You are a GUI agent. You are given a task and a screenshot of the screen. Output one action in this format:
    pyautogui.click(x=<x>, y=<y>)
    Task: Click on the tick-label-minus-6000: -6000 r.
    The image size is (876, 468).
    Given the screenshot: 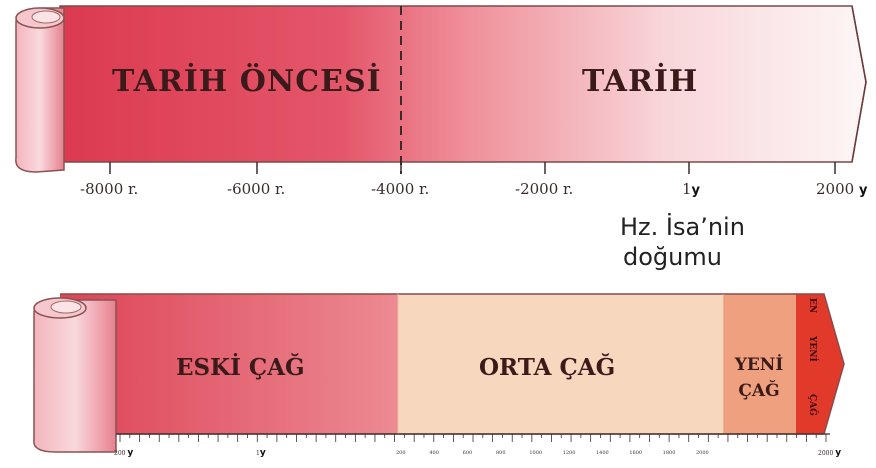 What is the action you would take?
    pyautogui.click(x=256, y=189)
    